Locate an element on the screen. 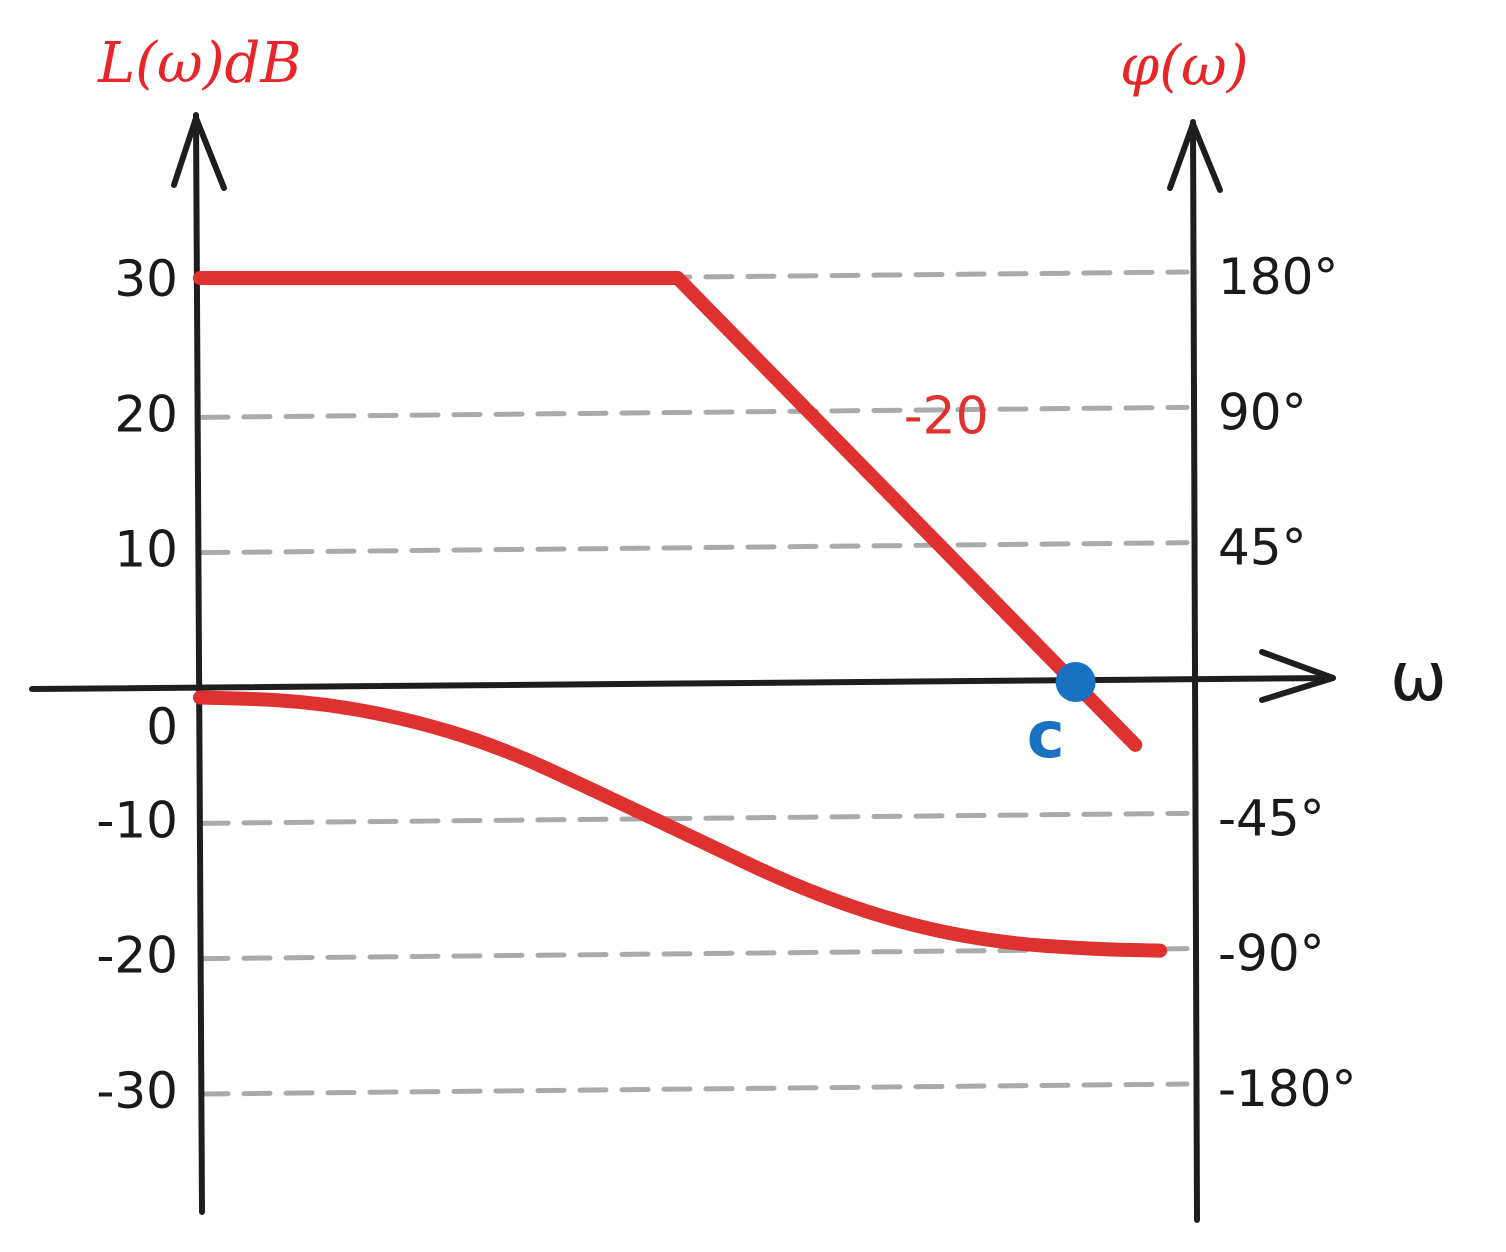 This screenshot has height=1252, width=1506. crossover-label: c is located at coordinates (1046, 736).